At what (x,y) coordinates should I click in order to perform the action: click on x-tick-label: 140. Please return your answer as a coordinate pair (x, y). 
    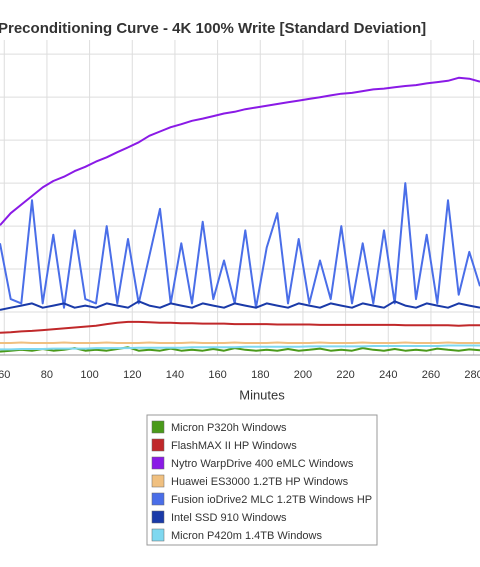
    Looking at the image, I should click on (175, 375).